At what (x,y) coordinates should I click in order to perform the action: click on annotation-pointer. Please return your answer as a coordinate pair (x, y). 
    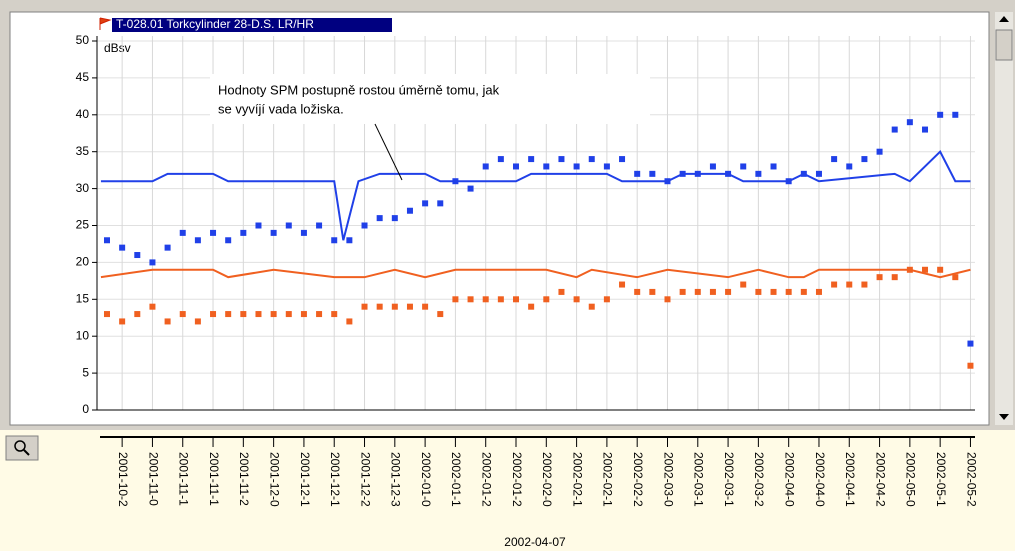
    Looking at the image, I should click on (388, 152).